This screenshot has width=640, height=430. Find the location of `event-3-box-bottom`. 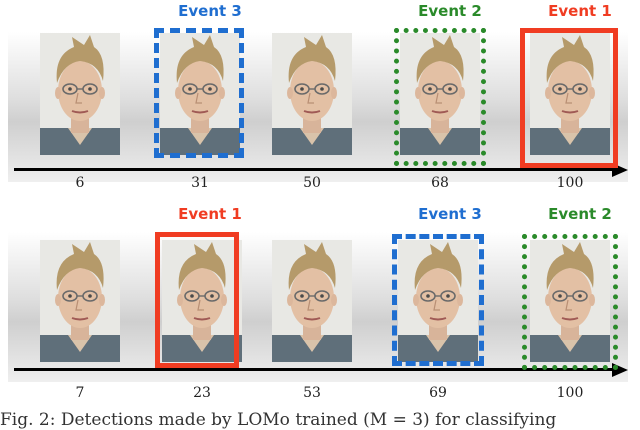

event-3-box-bottom is located at coordinates (438, 300).